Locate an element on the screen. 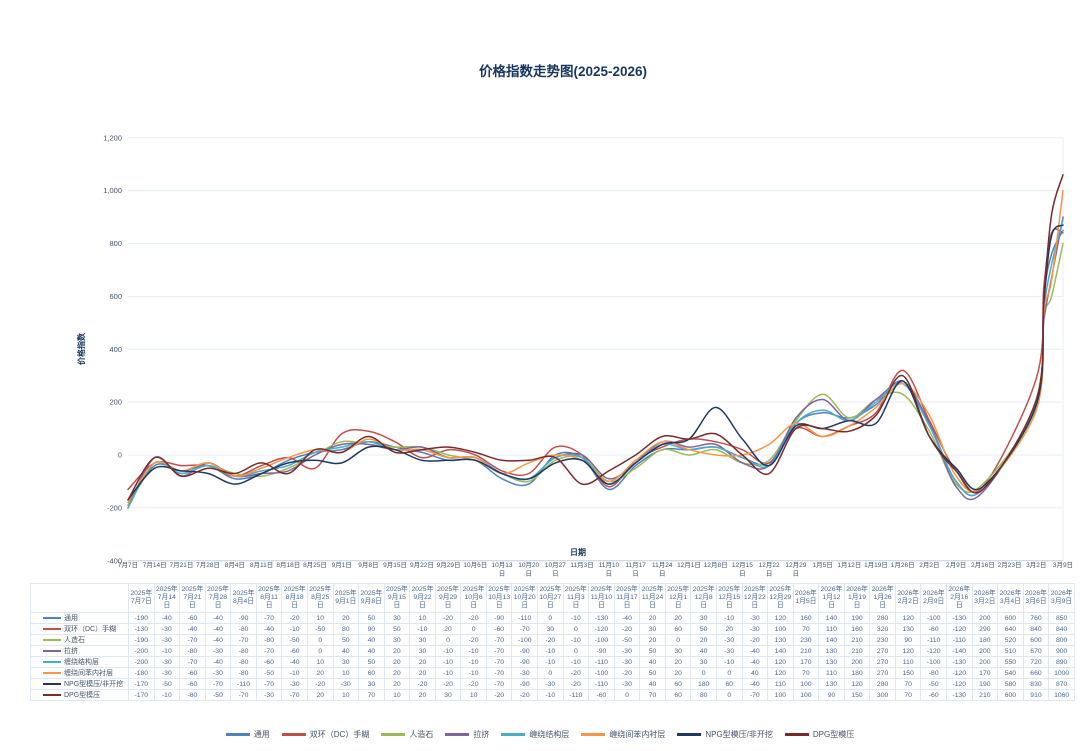 This screenshot has height=751, width=1080. legend-item: 双环（DC）手糊 is located at coordinates (325, 734).